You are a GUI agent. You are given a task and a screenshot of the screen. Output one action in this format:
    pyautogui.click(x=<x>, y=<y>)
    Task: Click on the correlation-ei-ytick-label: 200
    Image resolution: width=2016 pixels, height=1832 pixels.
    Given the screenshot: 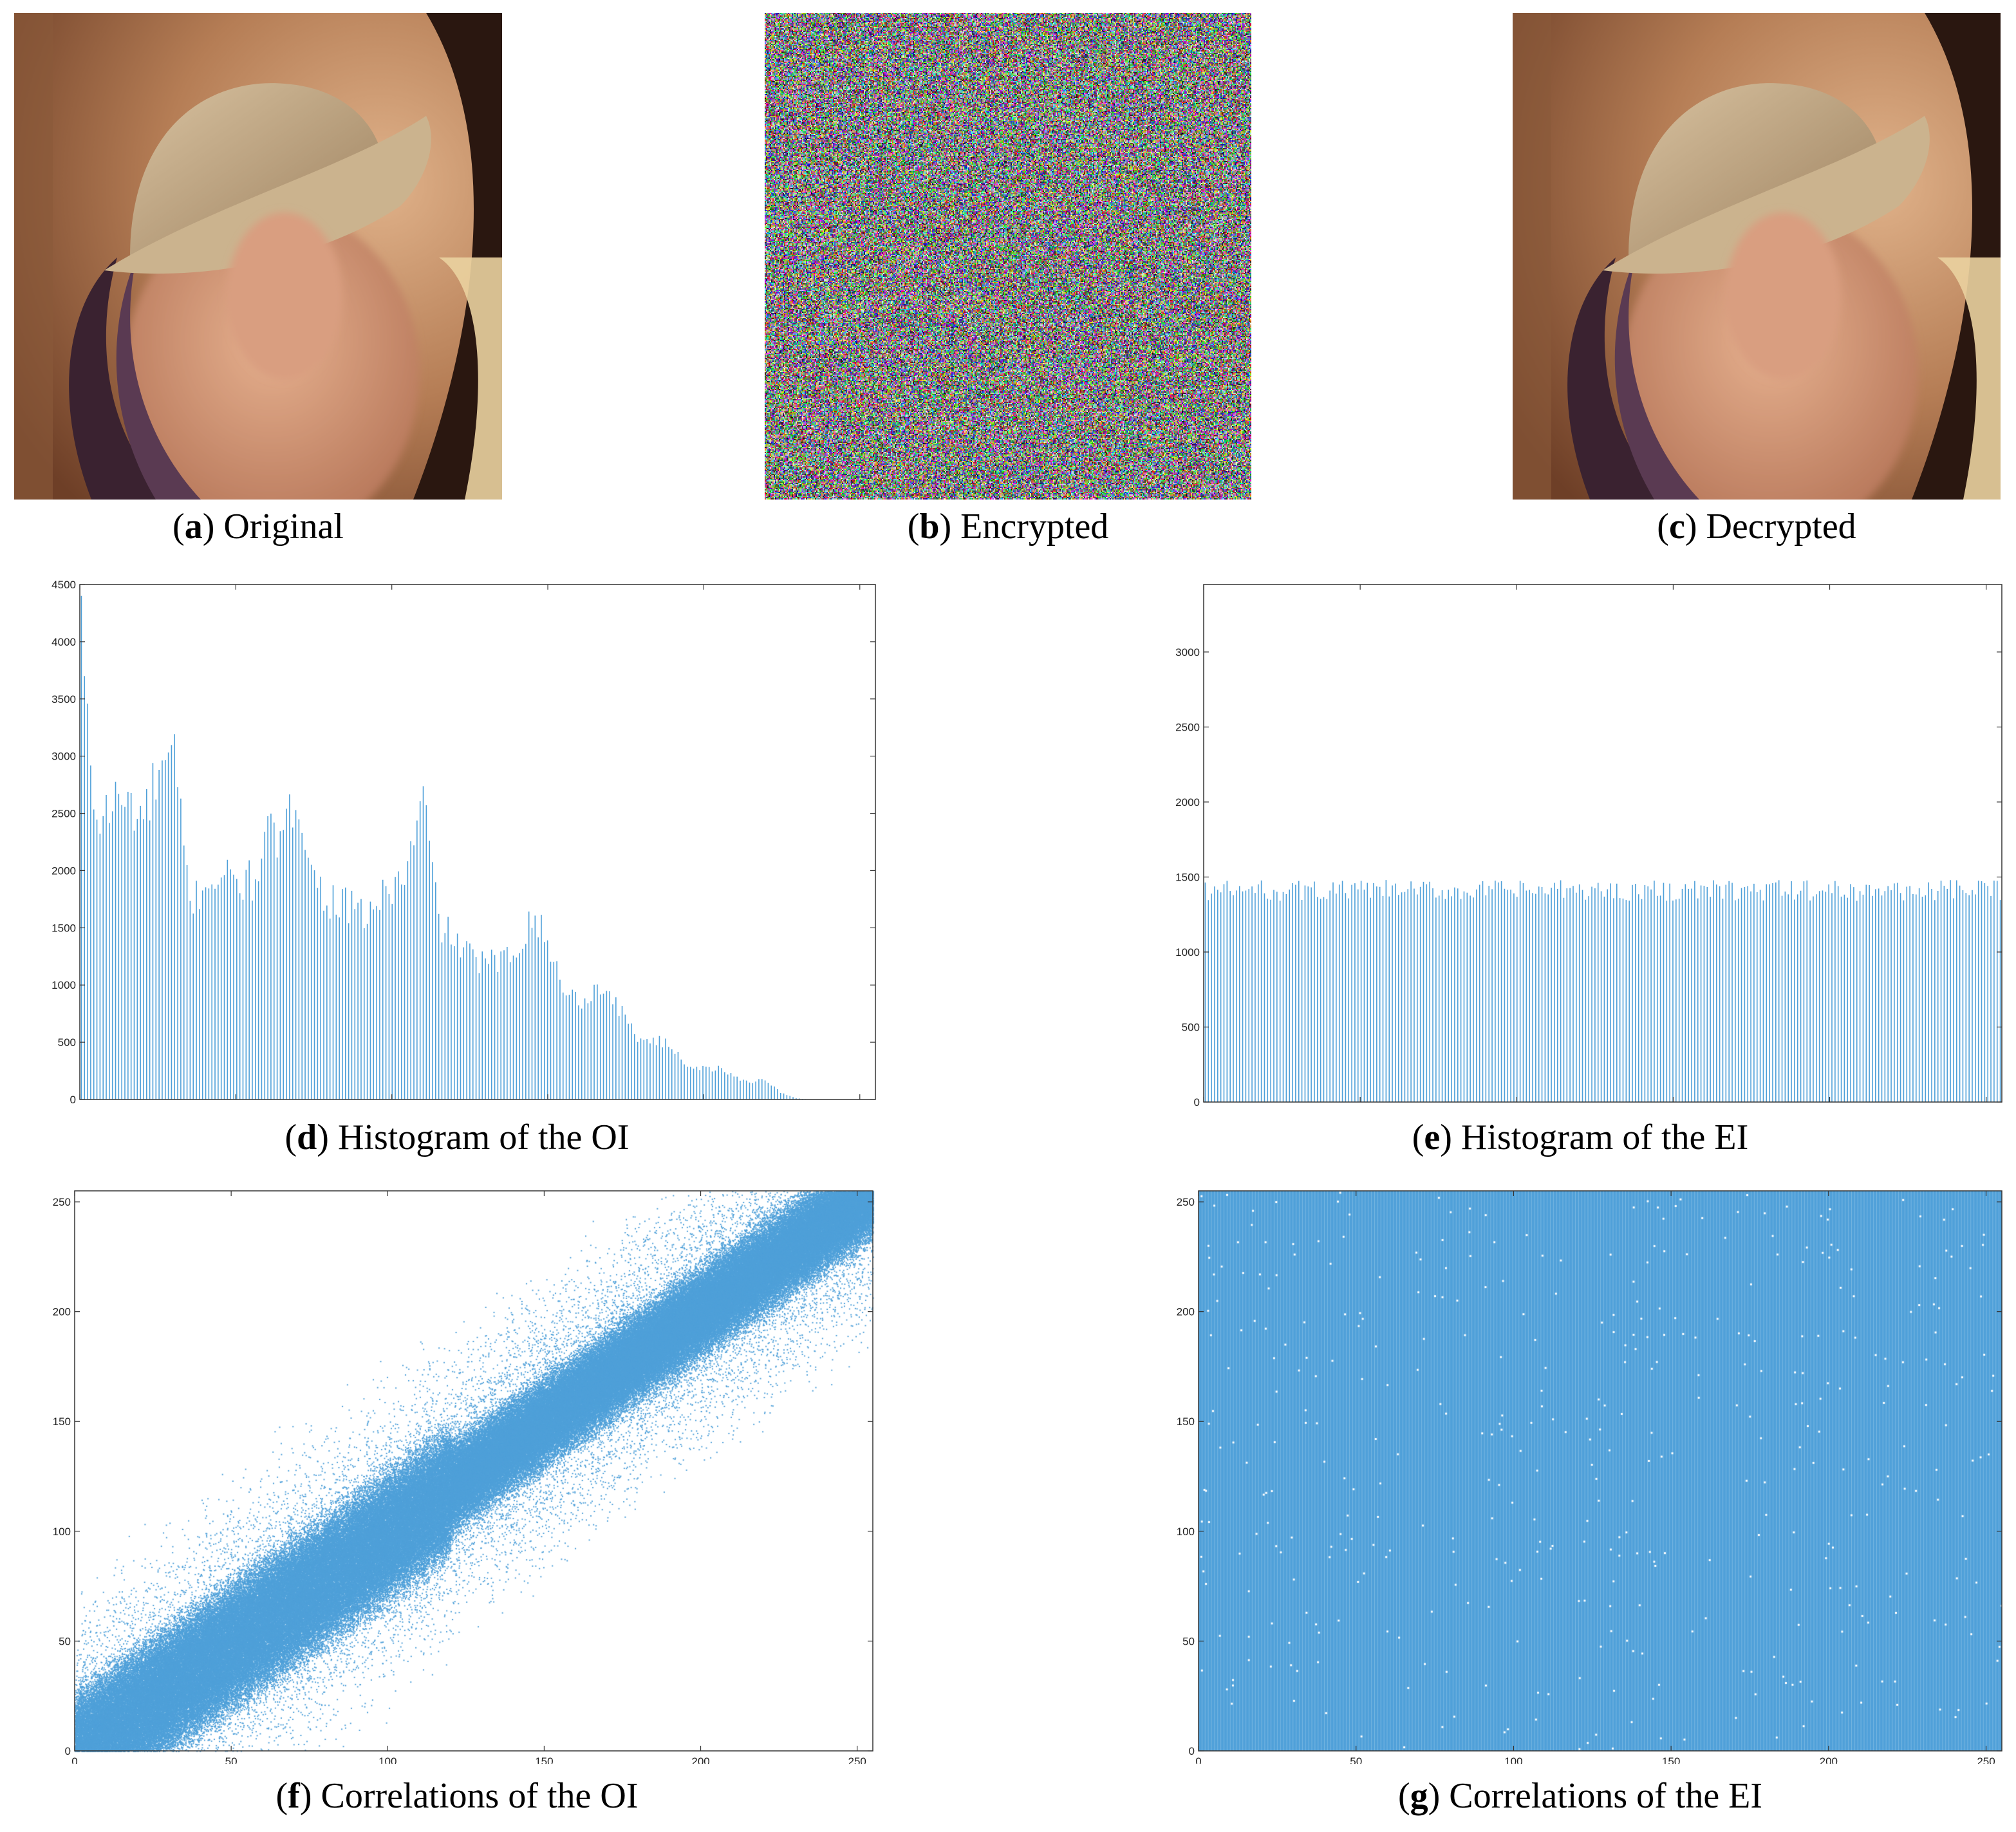 What is the action you would take?
    pyautogui.click(x=1186, y=1312)
    